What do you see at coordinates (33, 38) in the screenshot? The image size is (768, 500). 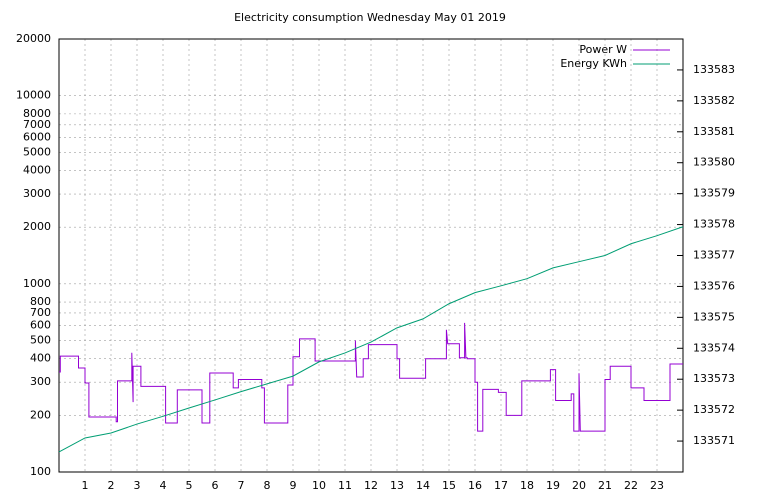 I see `y-tick-label: 20000` at bounding box center [33, 38].